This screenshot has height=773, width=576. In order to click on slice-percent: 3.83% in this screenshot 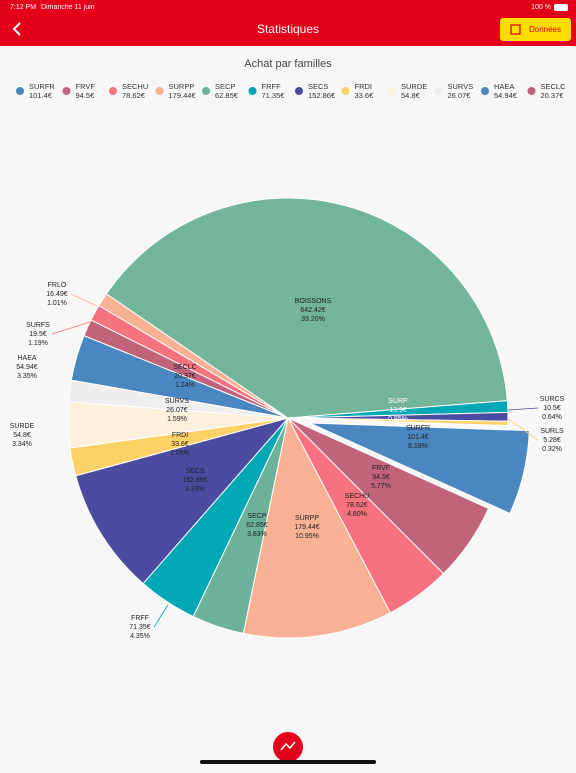, I will do `click(257, 534)`.